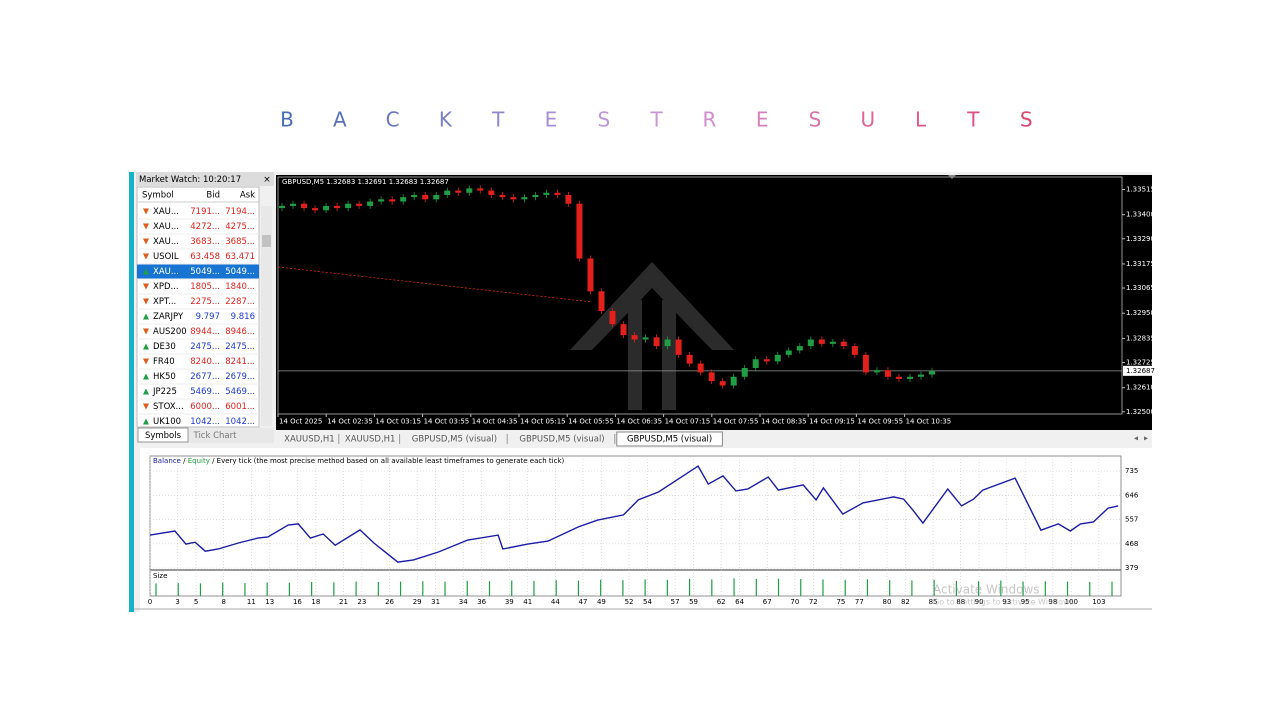 The image size is (1280, 720). I want to click on x-tick-label: 70, so click(794, 602).